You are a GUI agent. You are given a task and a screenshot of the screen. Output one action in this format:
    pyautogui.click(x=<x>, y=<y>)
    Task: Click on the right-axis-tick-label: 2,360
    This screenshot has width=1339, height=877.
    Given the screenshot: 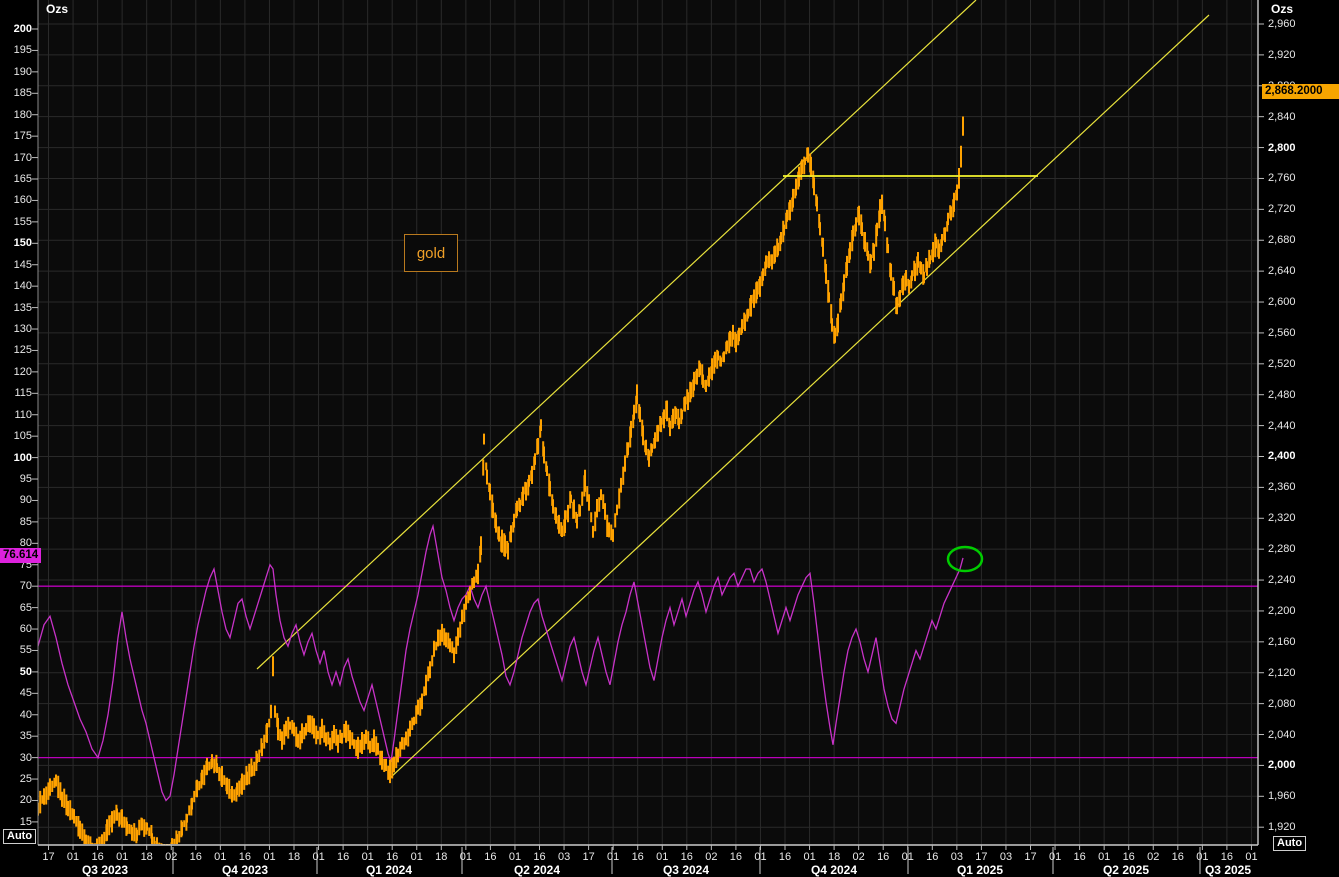 What is the action you would take?
    pyautogui.click(x=1282, y=487)
    